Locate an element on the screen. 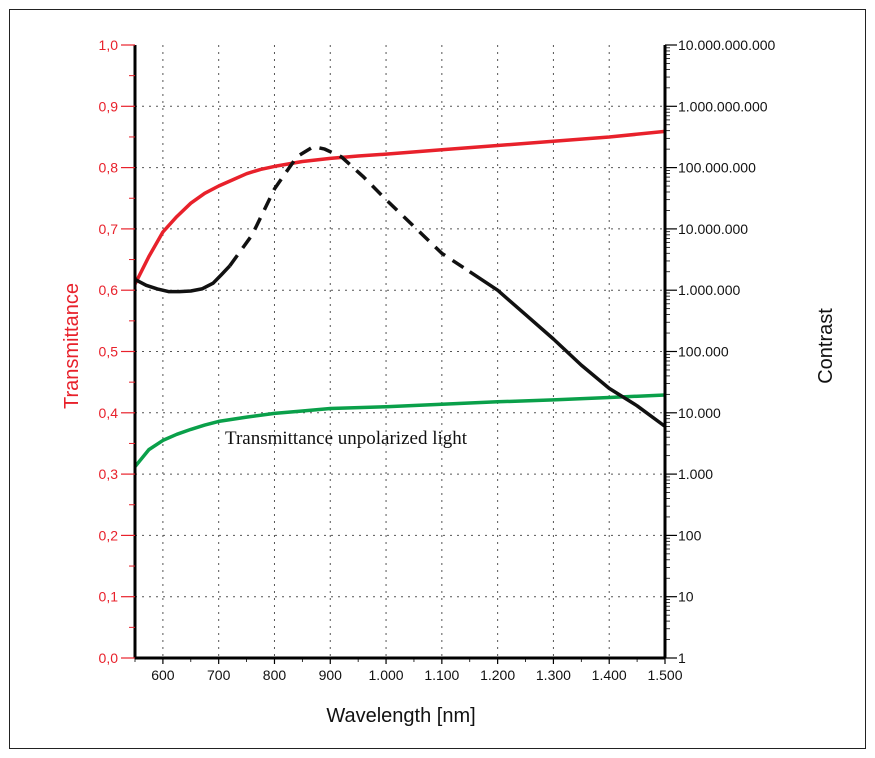  y-left-tick-label: 0,0 is located at coordinates (109, 658).